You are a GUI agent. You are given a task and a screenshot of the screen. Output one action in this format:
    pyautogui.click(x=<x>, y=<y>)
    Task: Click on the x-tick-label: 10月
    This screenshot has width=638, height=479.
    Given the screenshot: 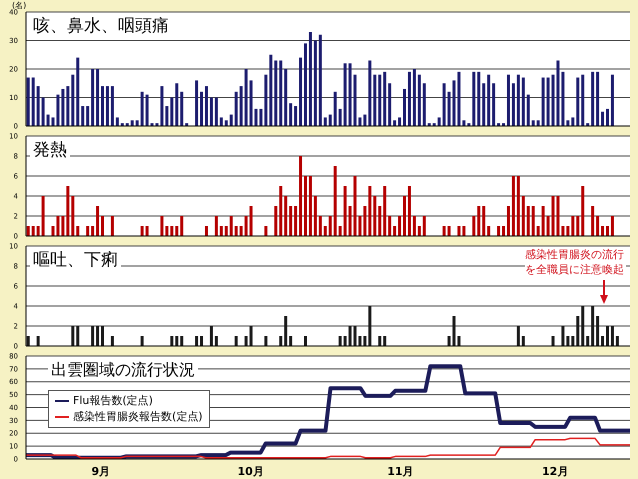 What is the action you would take?
    pyautogui.click(x=250, y=471)
    